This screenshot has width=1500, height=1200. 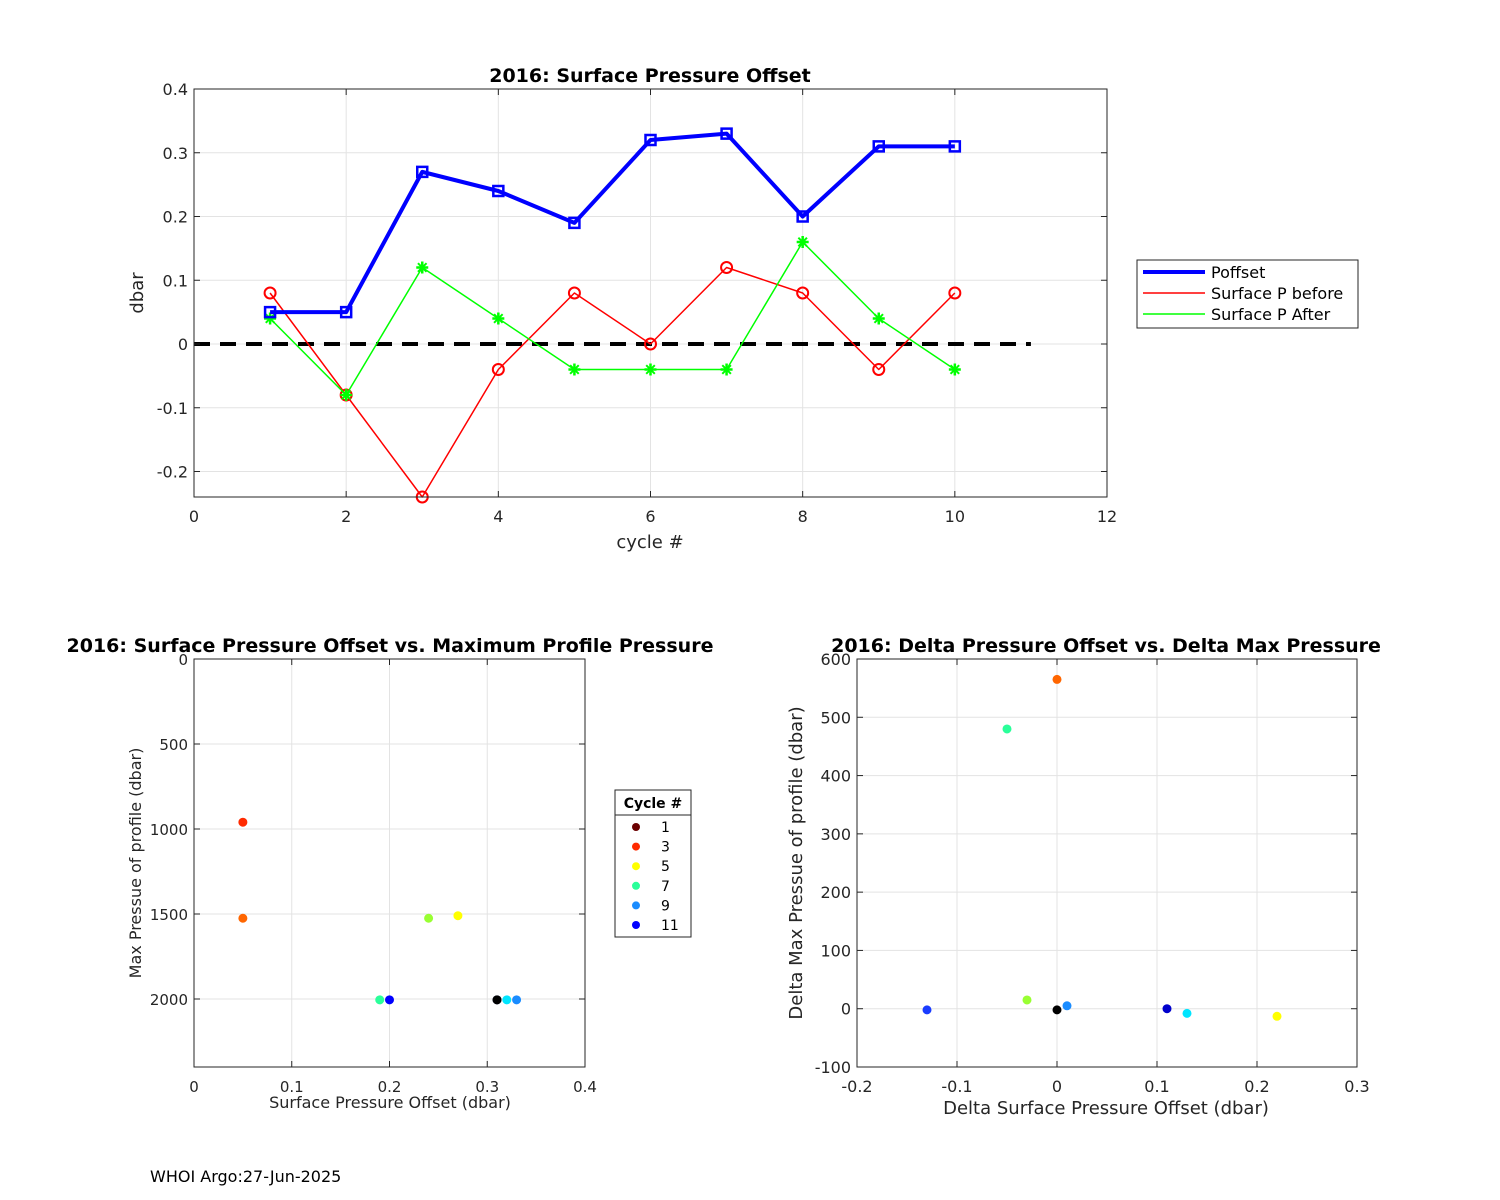 I want to click on legend-label-cycle-7: 7, so click(x=665, y=887).